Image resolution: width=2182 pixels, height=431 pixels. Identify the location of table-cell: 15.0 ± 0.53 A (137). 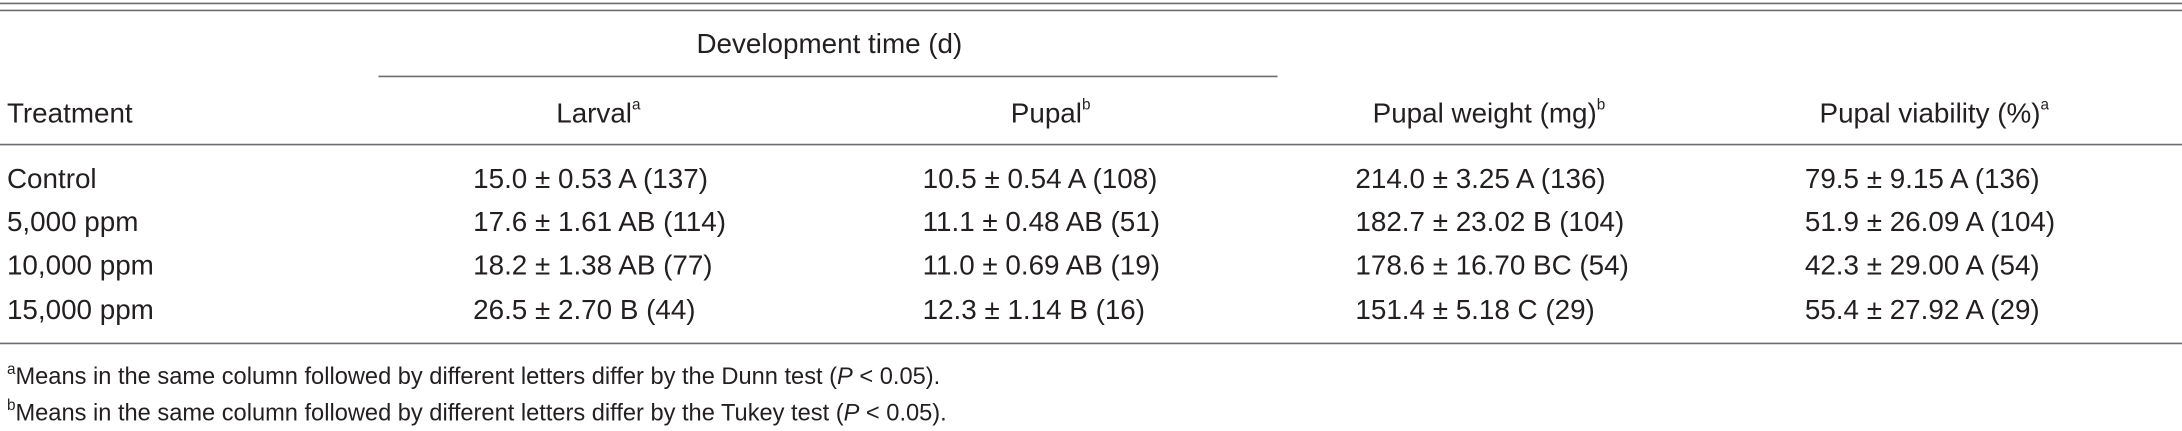
(590, 178).